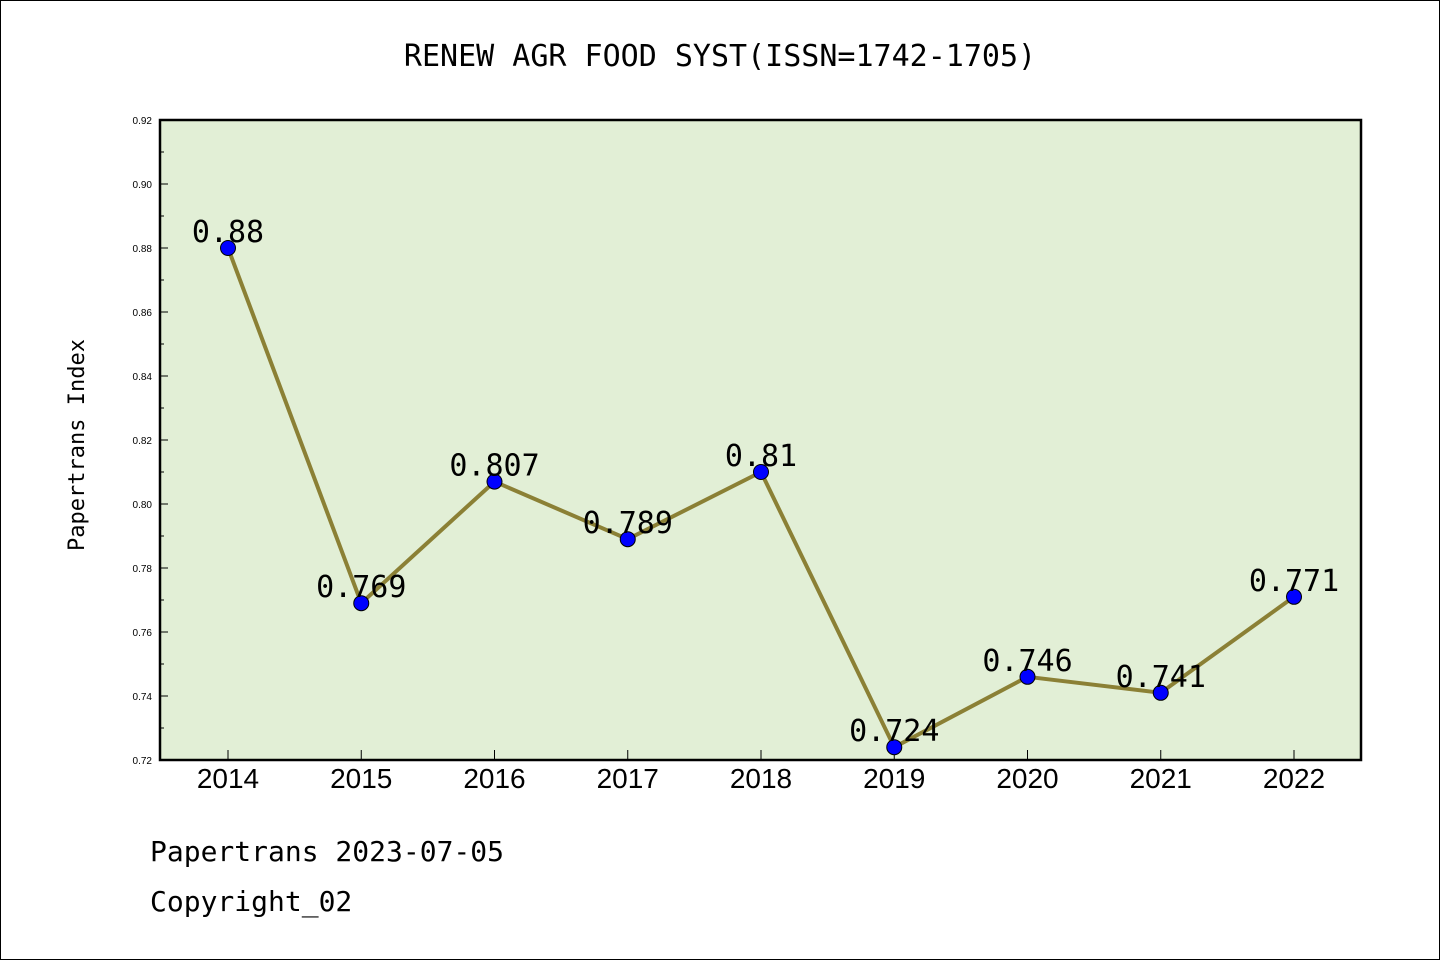 Image resolution: width=1440 pixels, height=960 pixels. I want to click on y-tick-label: 0.86, so click(143, 313).